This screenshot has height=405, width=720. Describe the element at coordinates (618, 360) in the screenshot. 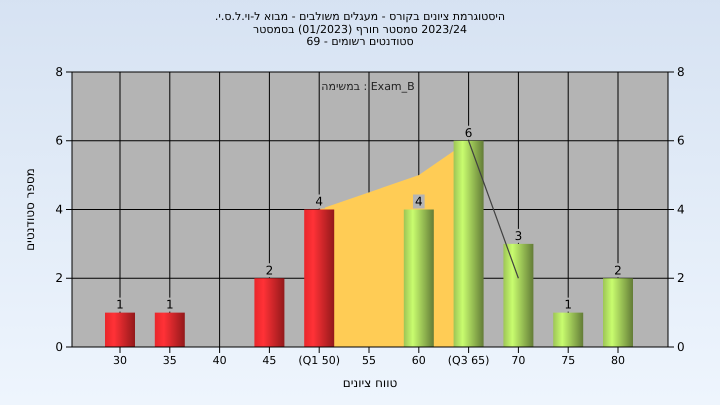

I see `x-tick-label: 80` at that location.